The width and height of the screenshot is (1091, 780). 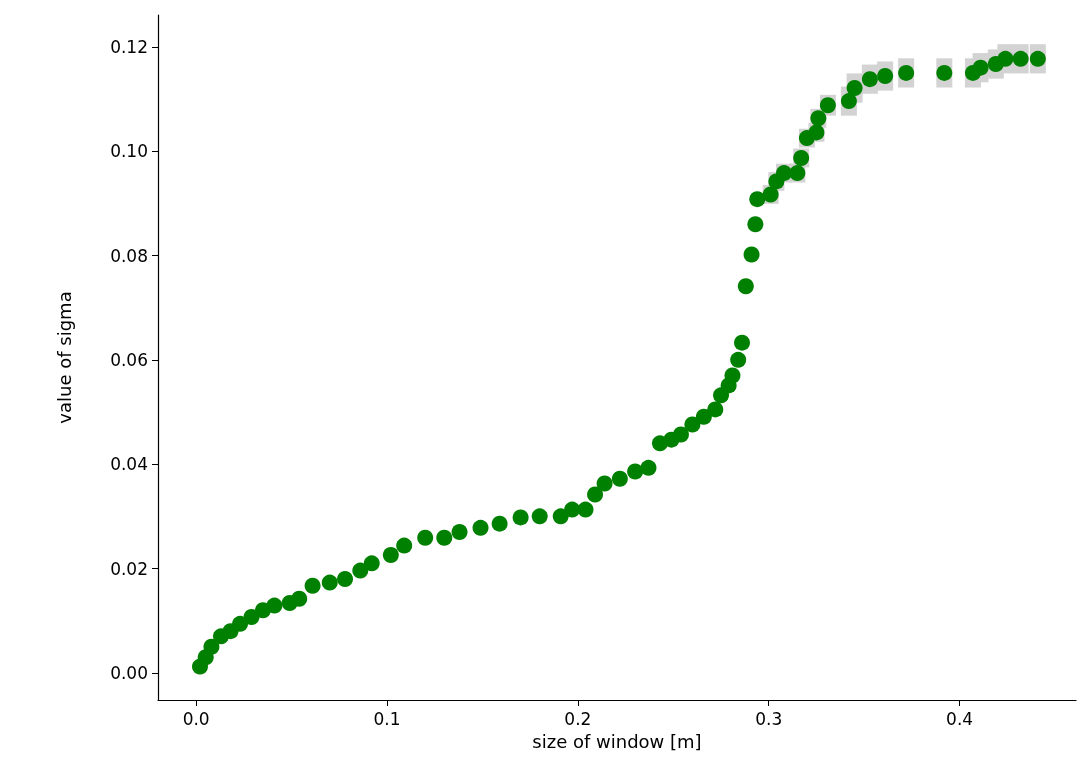 What do you see at coordinates (129, 672) in the screenshot?
I see `y-tick-label: 0.00` at bounding box center [129, 672].